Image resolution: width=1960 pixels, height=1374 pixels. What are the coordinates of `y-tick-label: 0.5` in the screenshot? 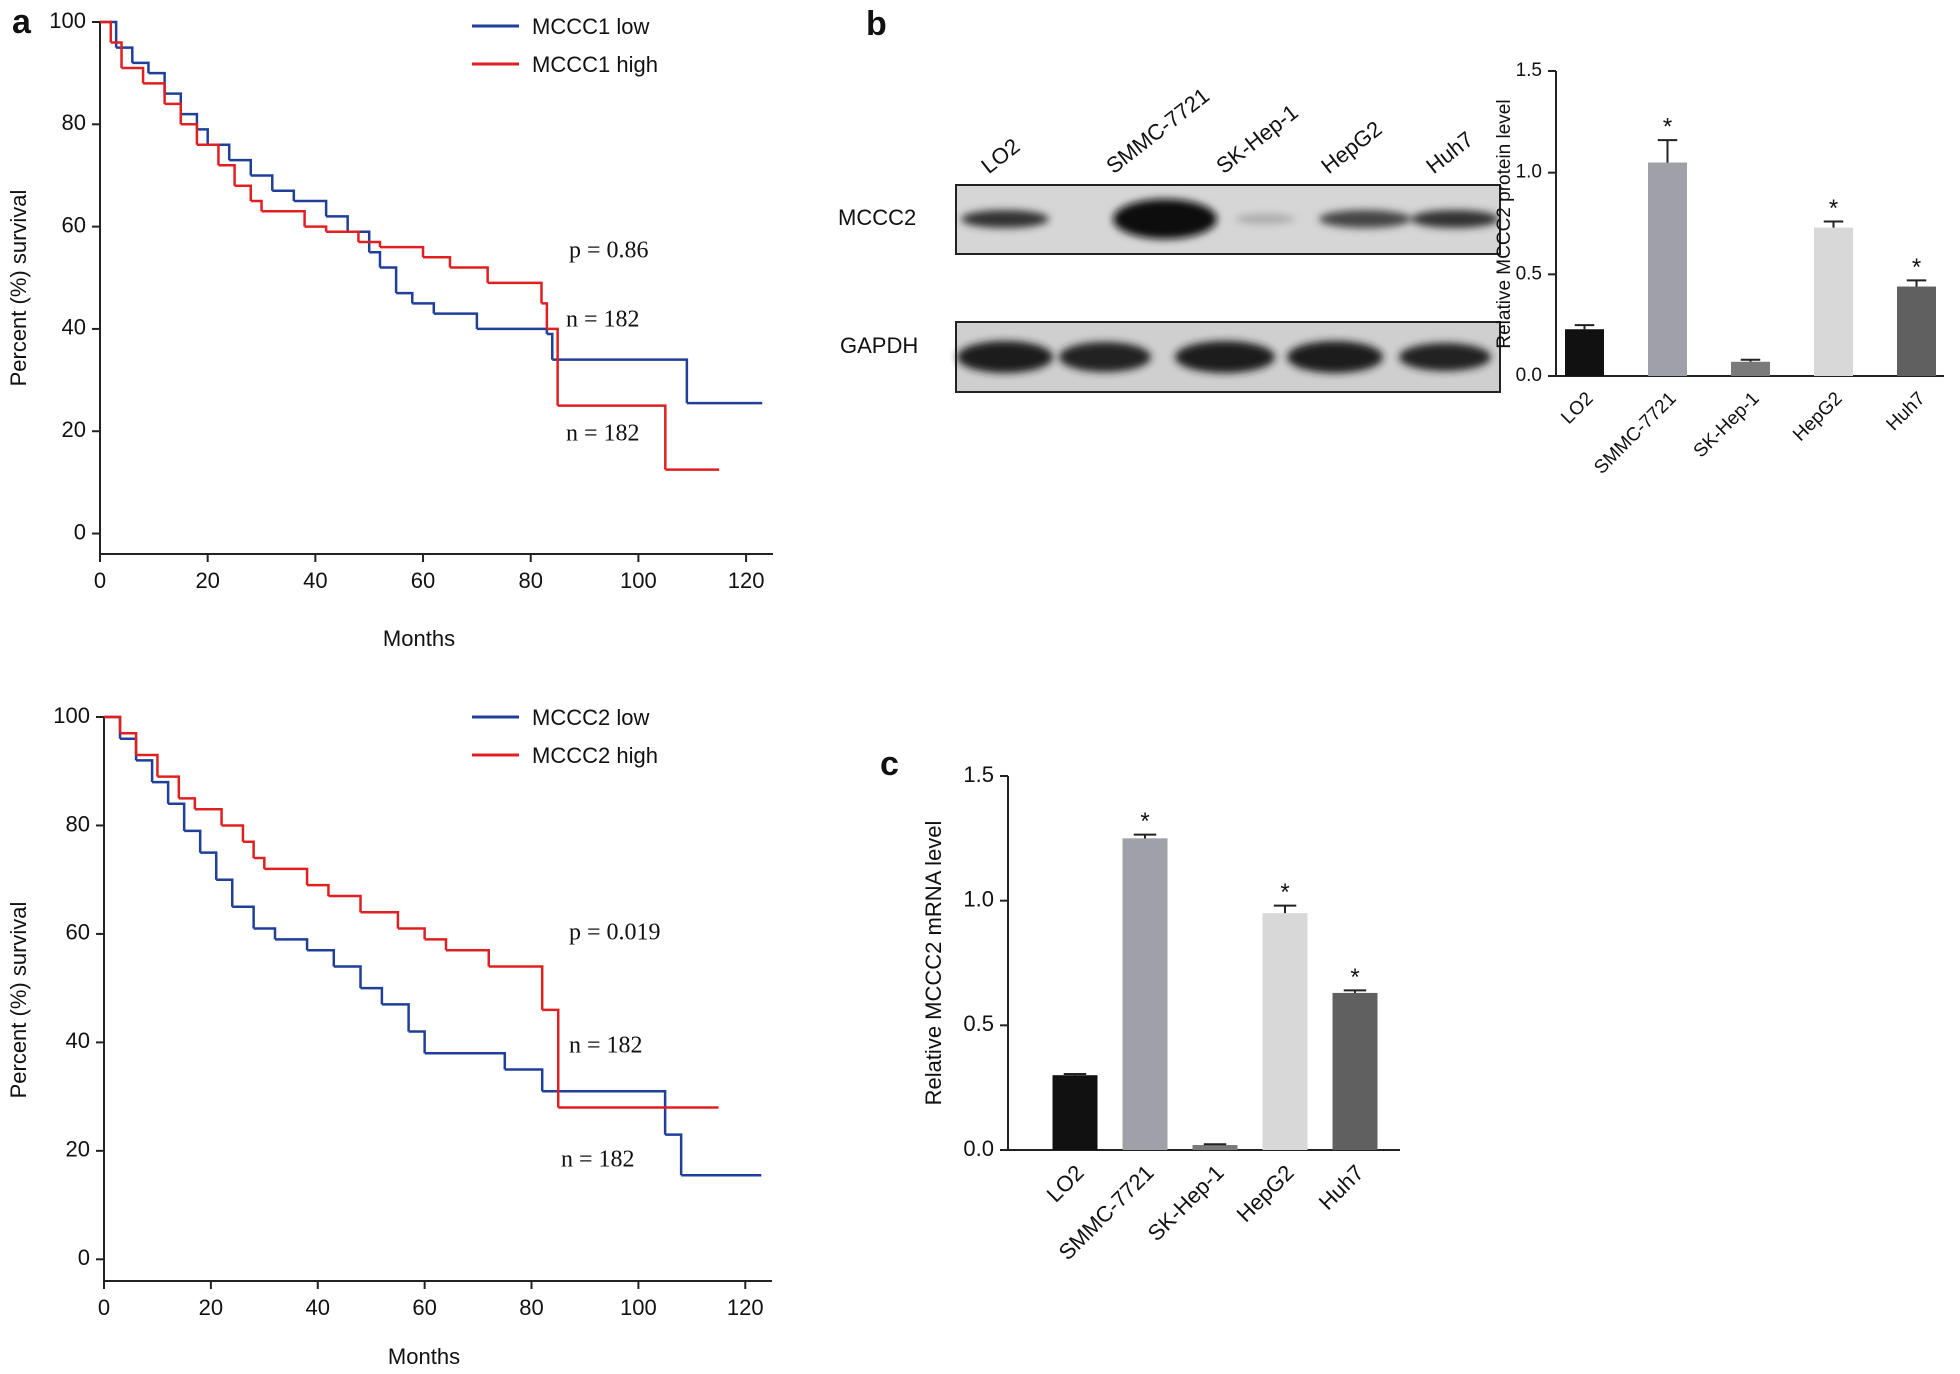 It's located at (978, 1023).